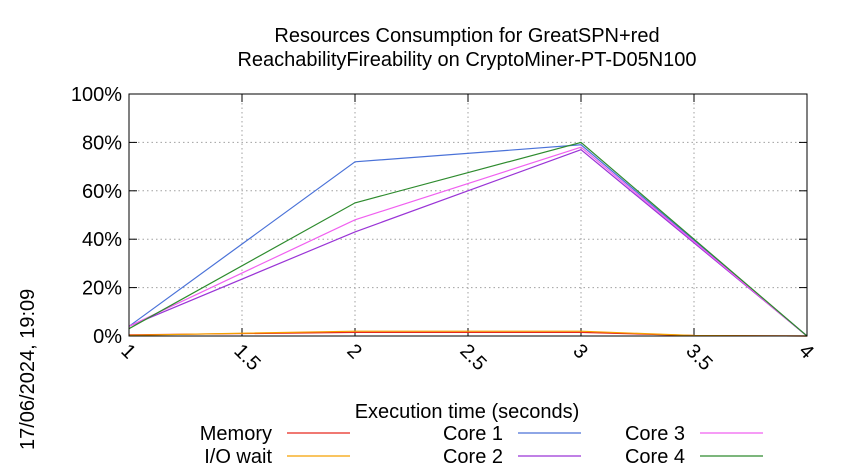 The height and width of the screenshot is (475, 850). Describe the element at coordinates (102, 192) in the screenshot. I see `y-tick-label: 60%` at that location.